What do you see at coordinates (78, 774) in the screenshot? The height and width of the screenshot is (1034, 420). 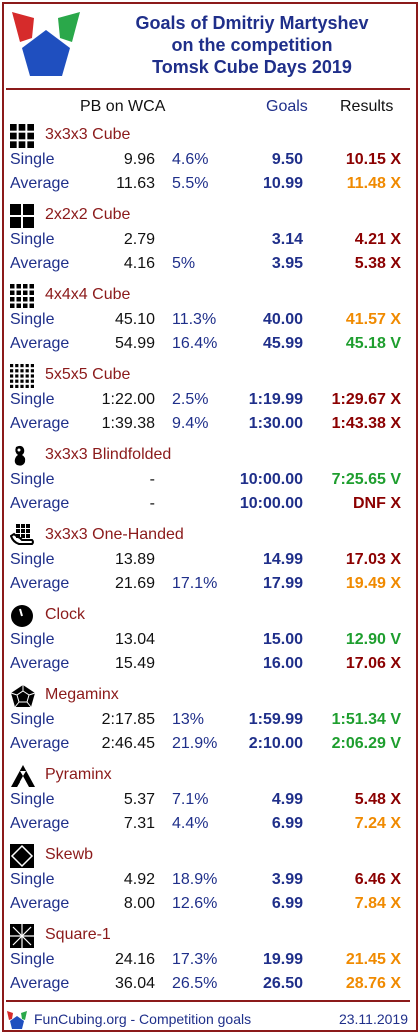 I see `event-name: Pyraminx` at bounding box center [78, 774].